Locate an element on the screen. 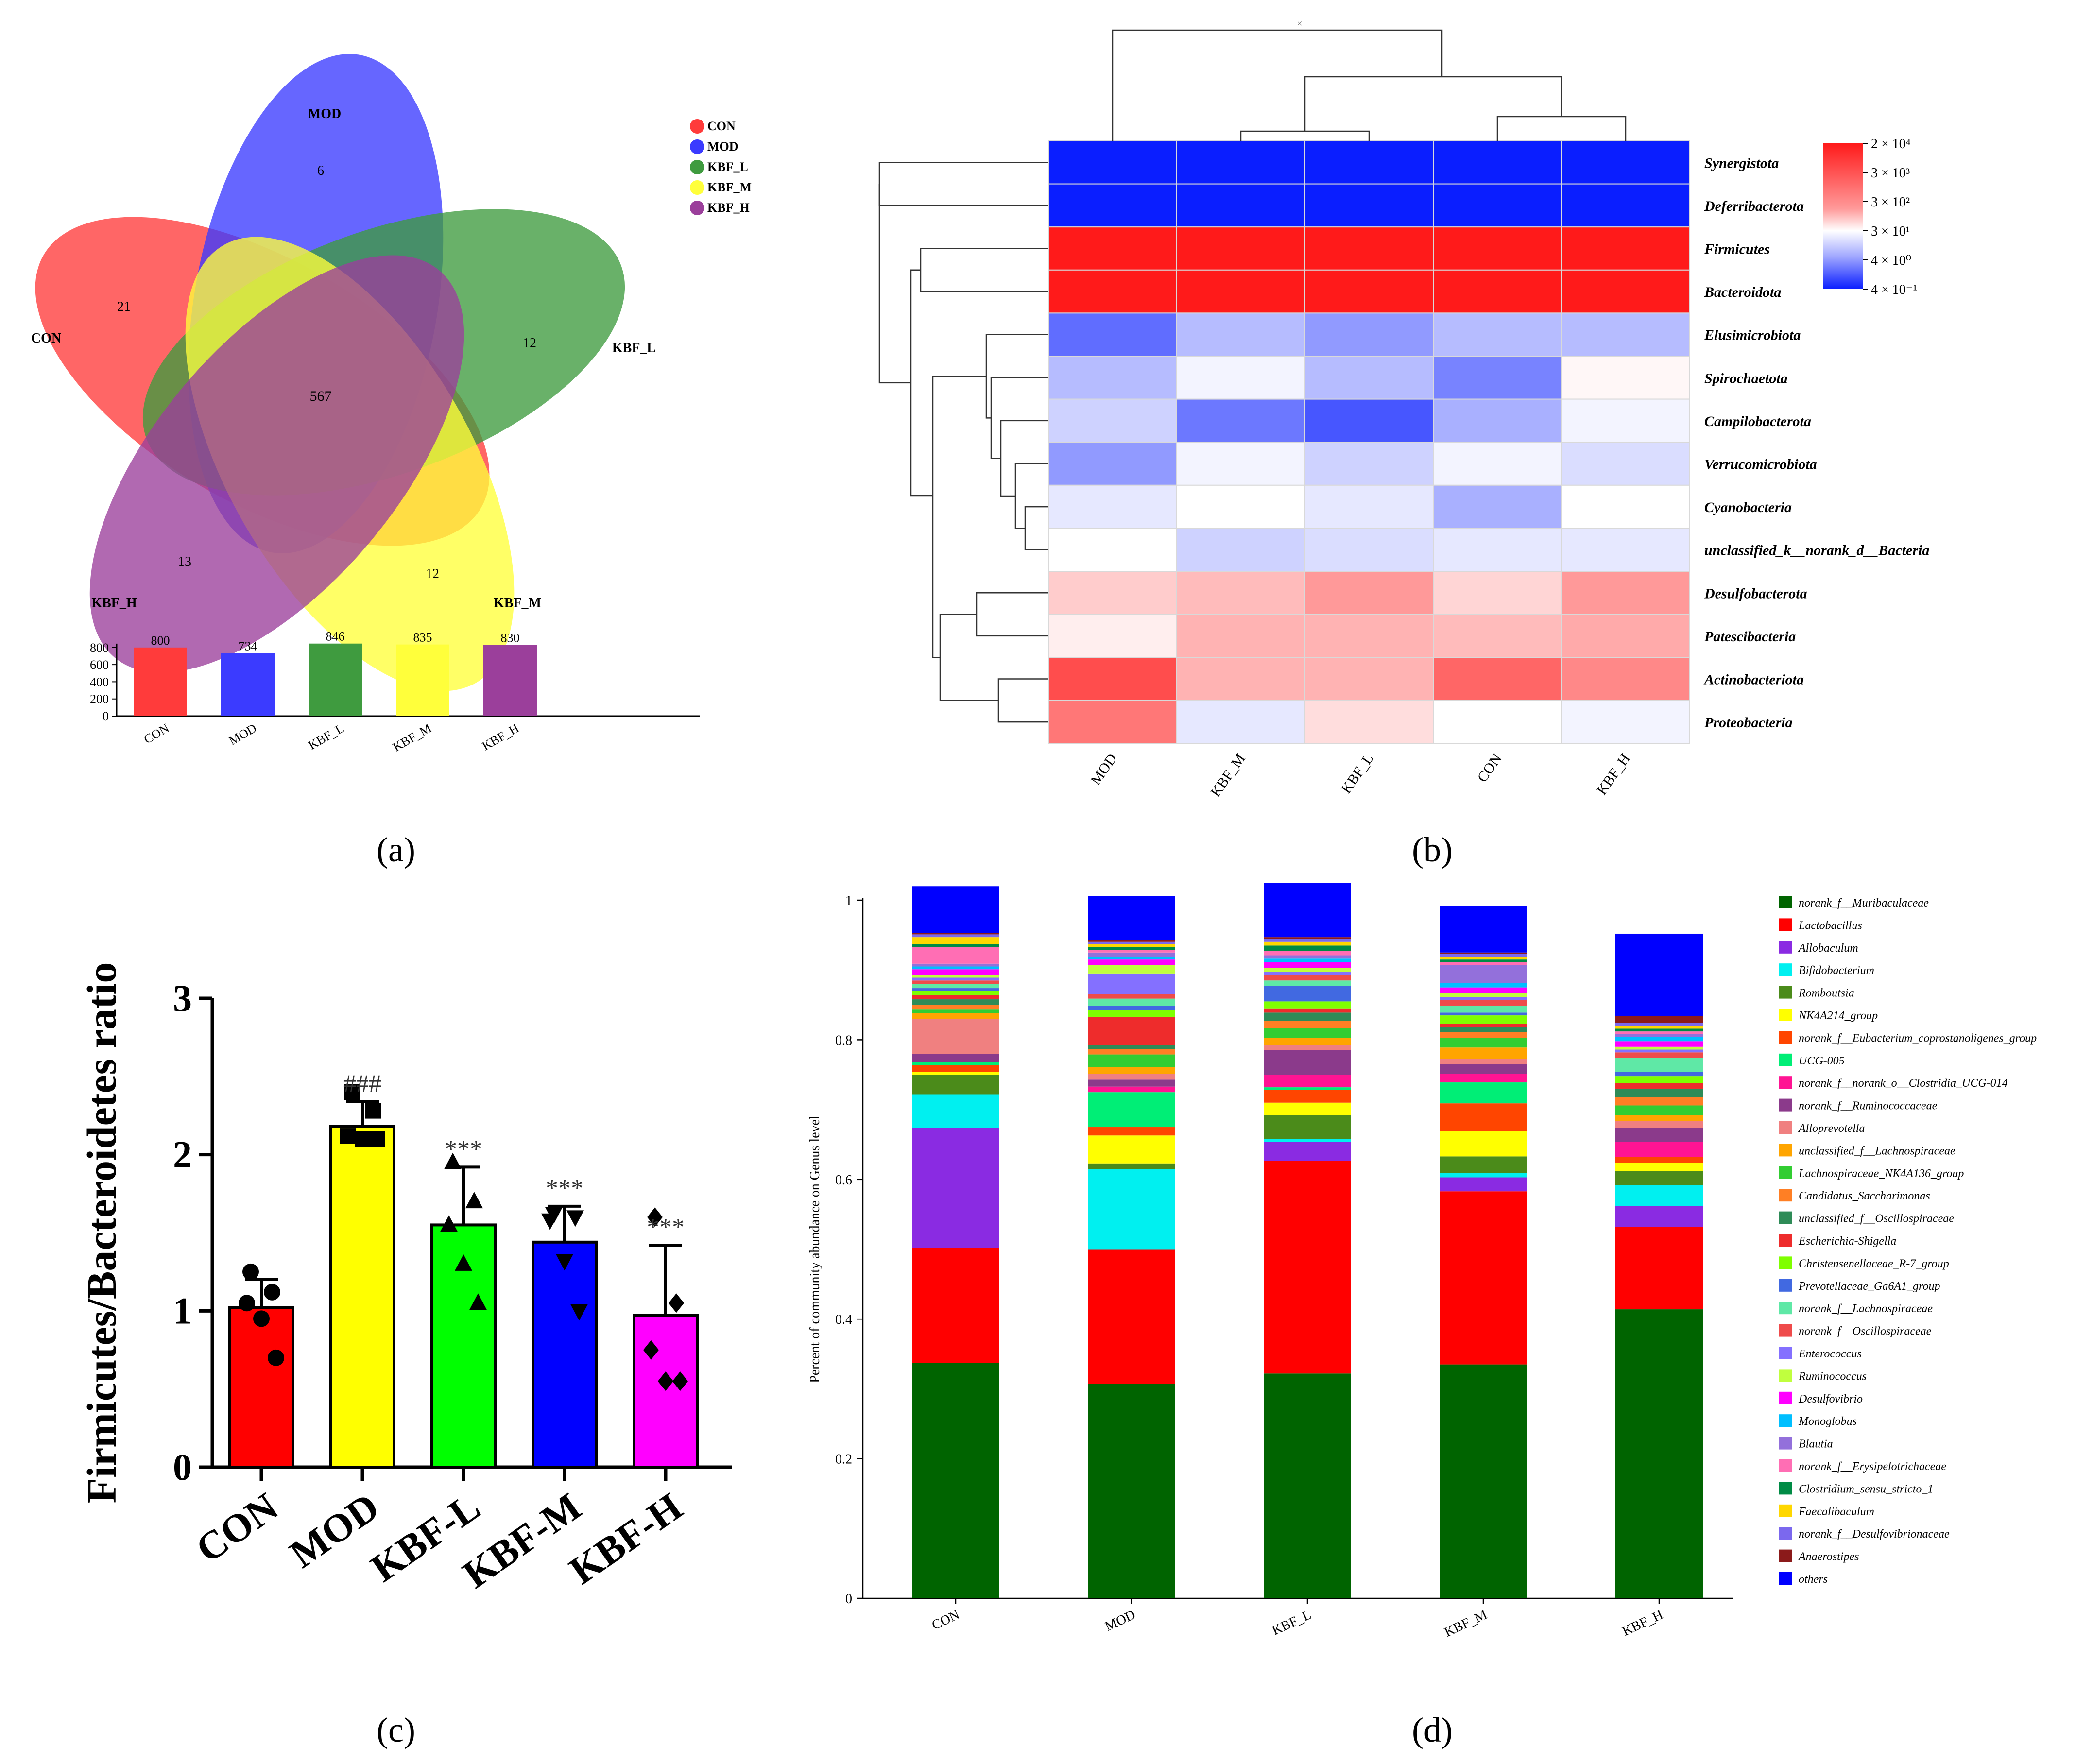  venn-bar-ytick-label: 0 is located at coordinates (106, 716).